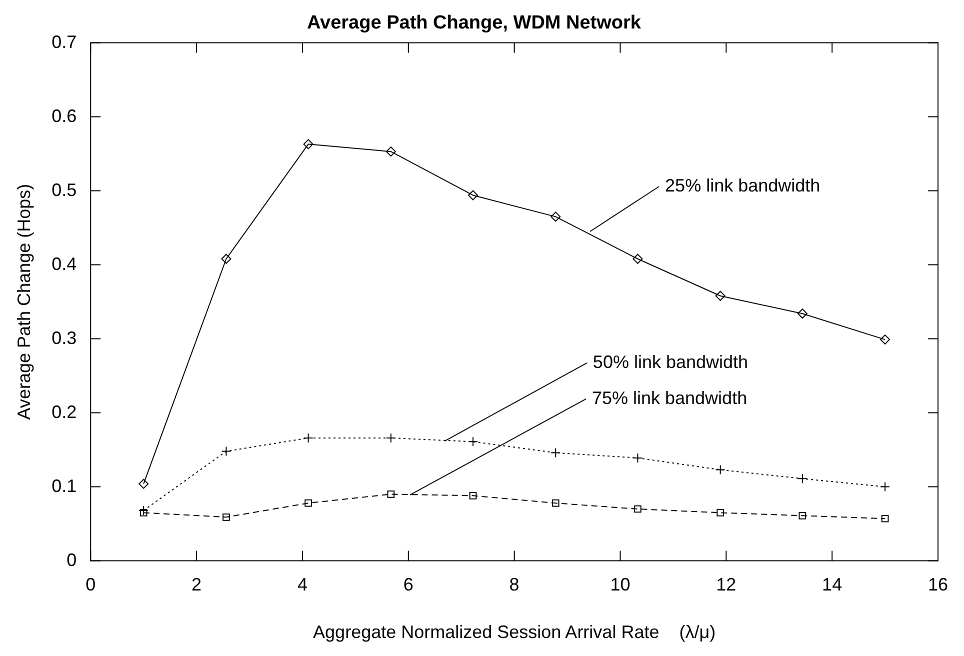 This screenshot has height=656, width=964. Describe the element at coordinates (24, 302) in the screenshot. I see `y-axis-title: Average Path Change (Hops)` at that location.